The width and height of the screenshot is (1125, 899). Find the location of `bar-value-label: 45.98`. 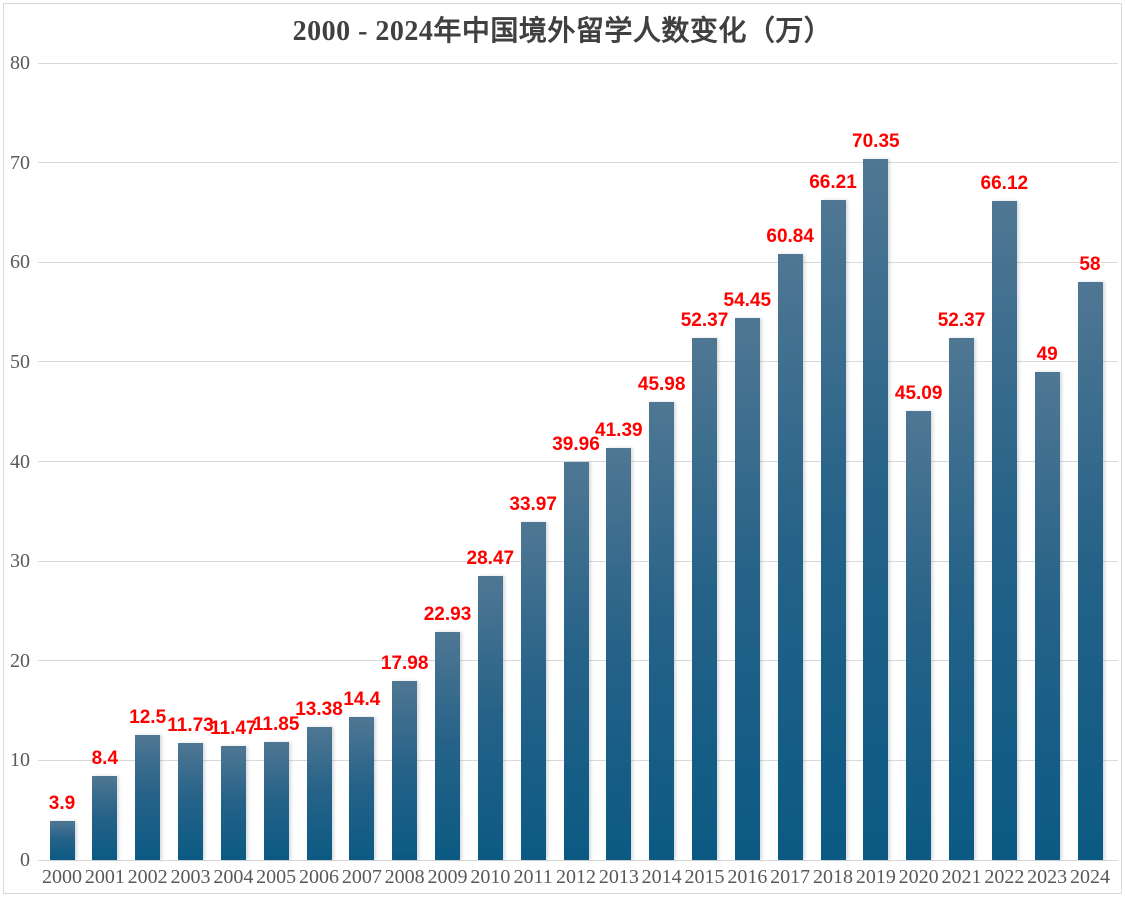

bar-value-label: 45.98 is located at coordinates (661, 384).